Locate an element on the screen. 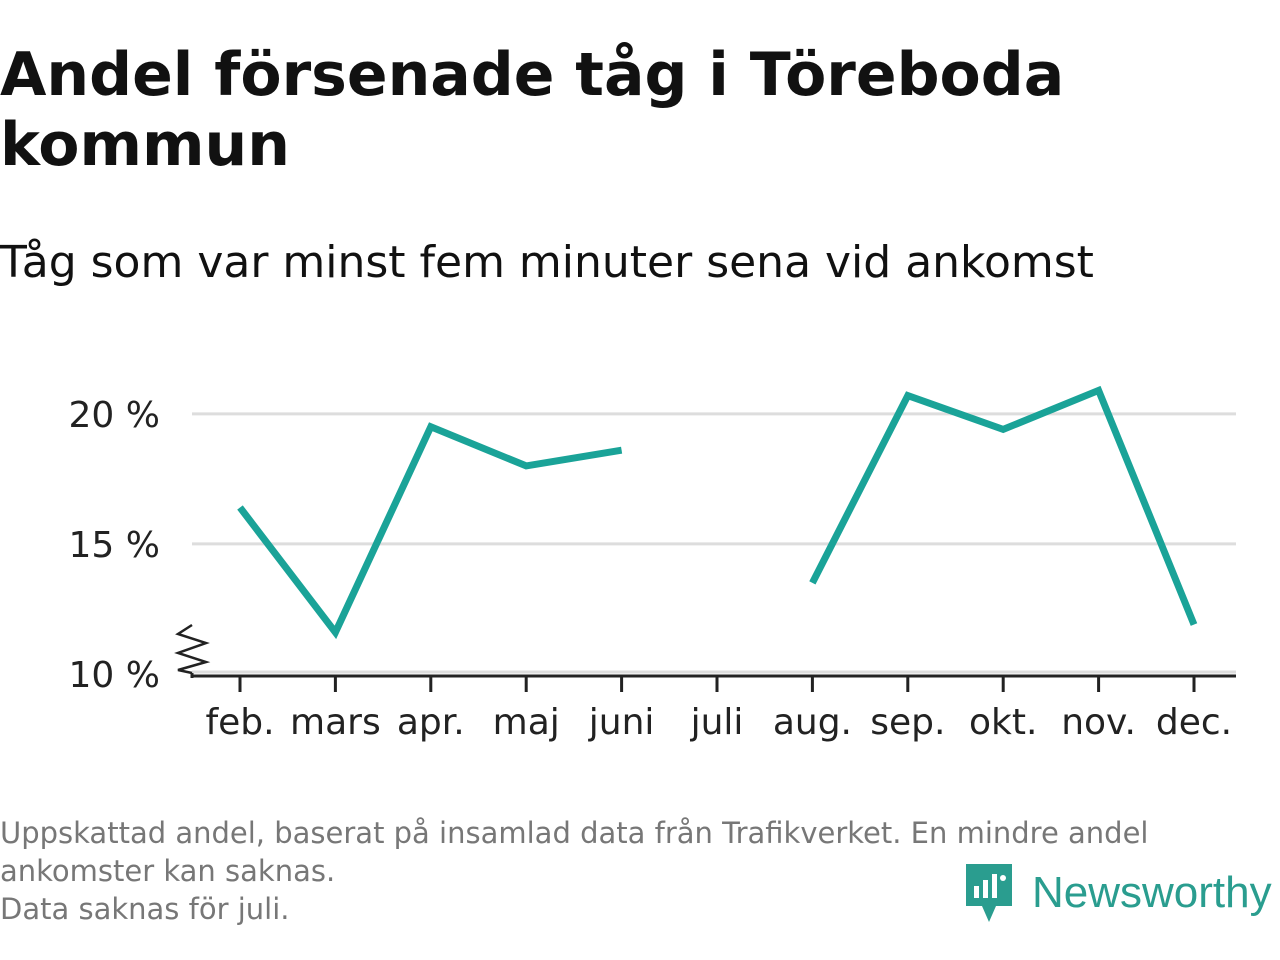 The height and width of the screenshot is (960, 1280). x-tick-label: okt. is located at coordinates (1003, 722).